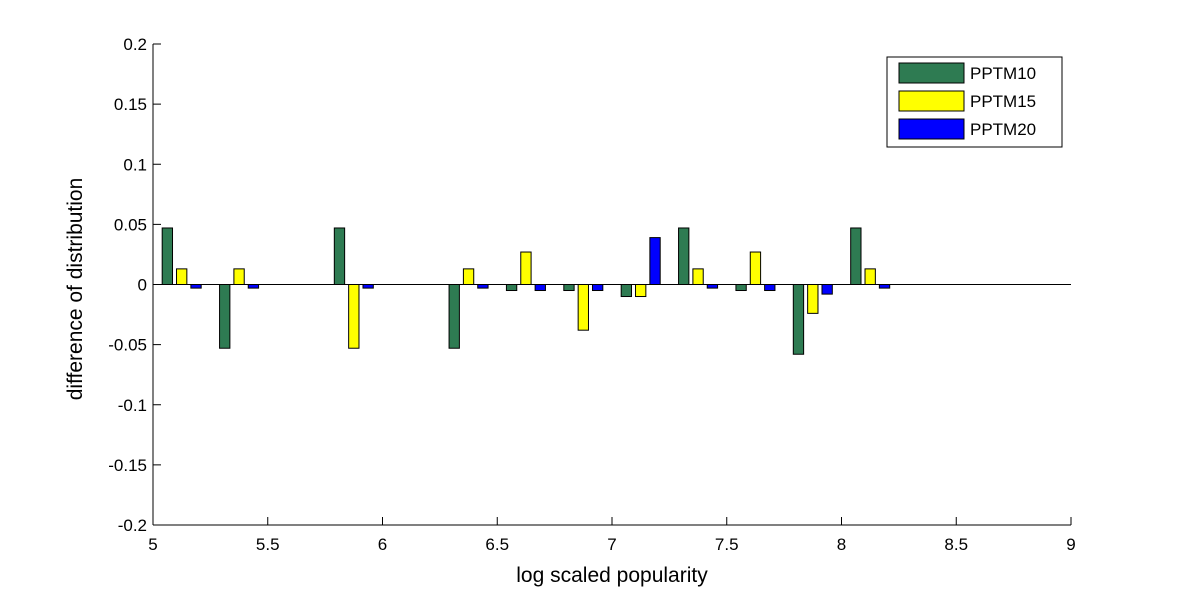  What do you see at coordinates (931, 73) in the screenshot?
I see `legend-swatch-pptm10` at bounding box center [931, 73].